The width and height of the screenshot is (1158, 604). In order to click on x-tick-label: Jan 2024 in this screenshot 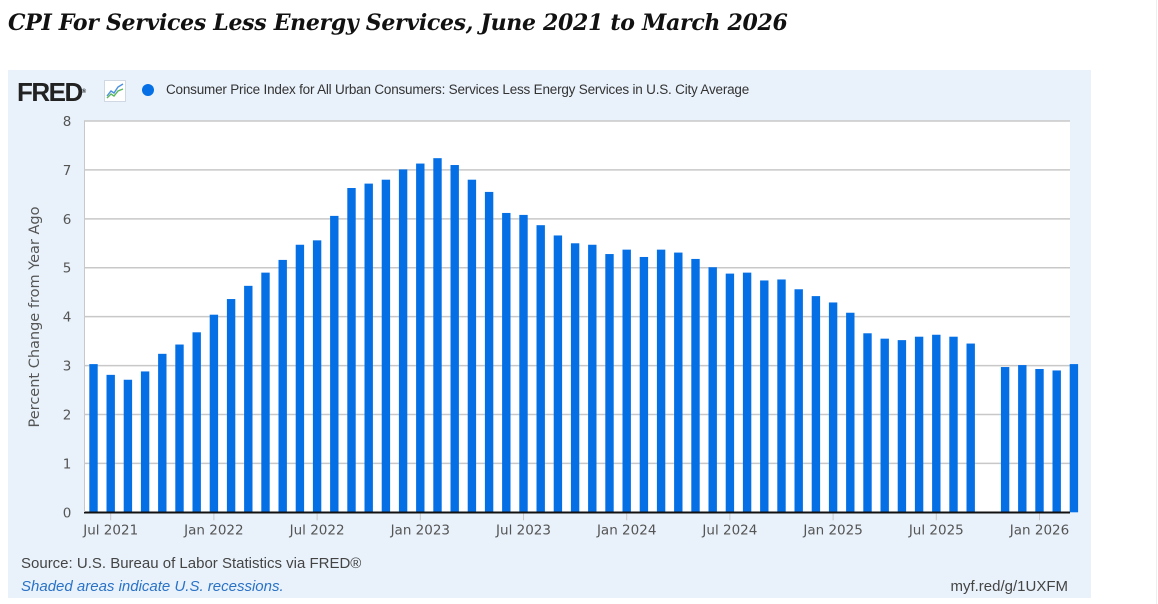, I will do `click(626, 530)`.